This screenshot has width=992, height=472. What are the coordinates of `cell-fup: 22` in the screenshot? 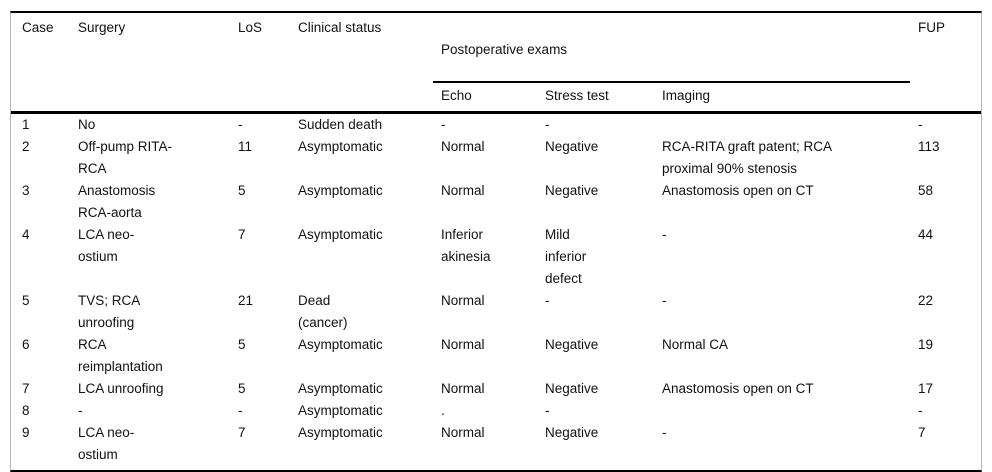 It's located at (926, 300).